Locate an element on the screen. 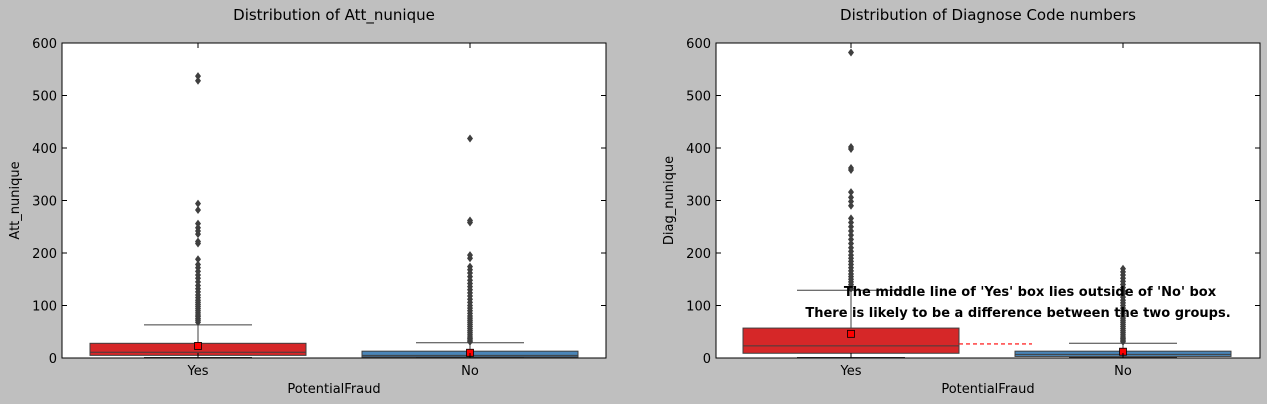  chart1-title: Distribution of Att_nunique is located at coordinates (334, 15).